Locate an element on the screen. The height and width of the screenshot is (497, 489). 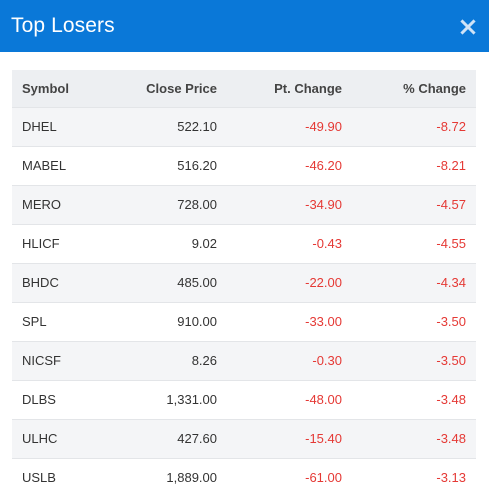
header-close-price: Close Price is located at coordinates (181, 88).